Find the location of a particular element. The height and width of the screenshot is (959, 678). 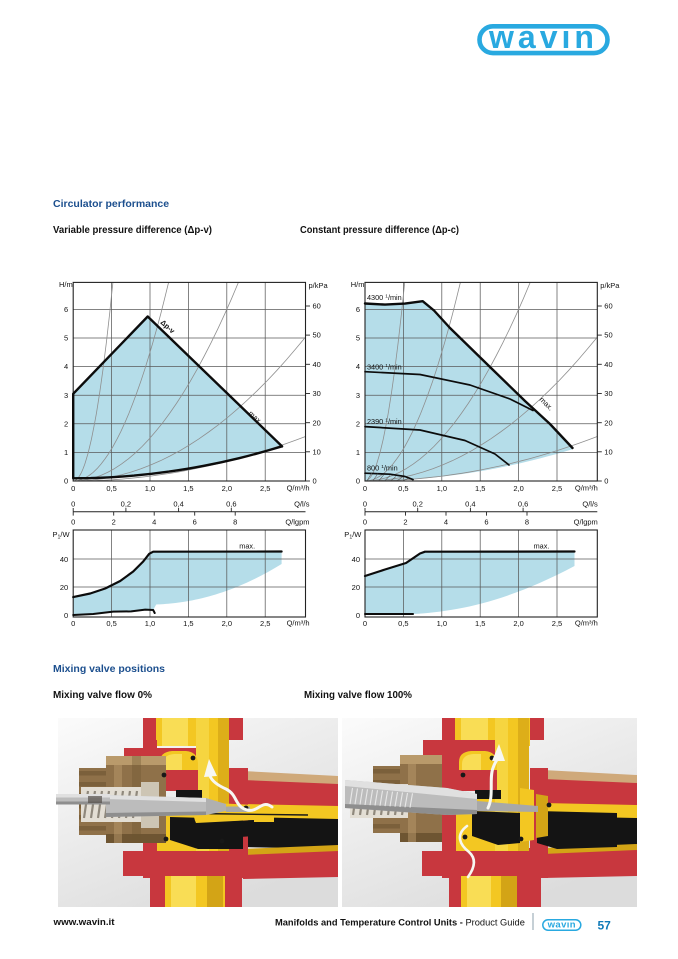

svg-text: Circulator performance is located at coordinates (111, 204).